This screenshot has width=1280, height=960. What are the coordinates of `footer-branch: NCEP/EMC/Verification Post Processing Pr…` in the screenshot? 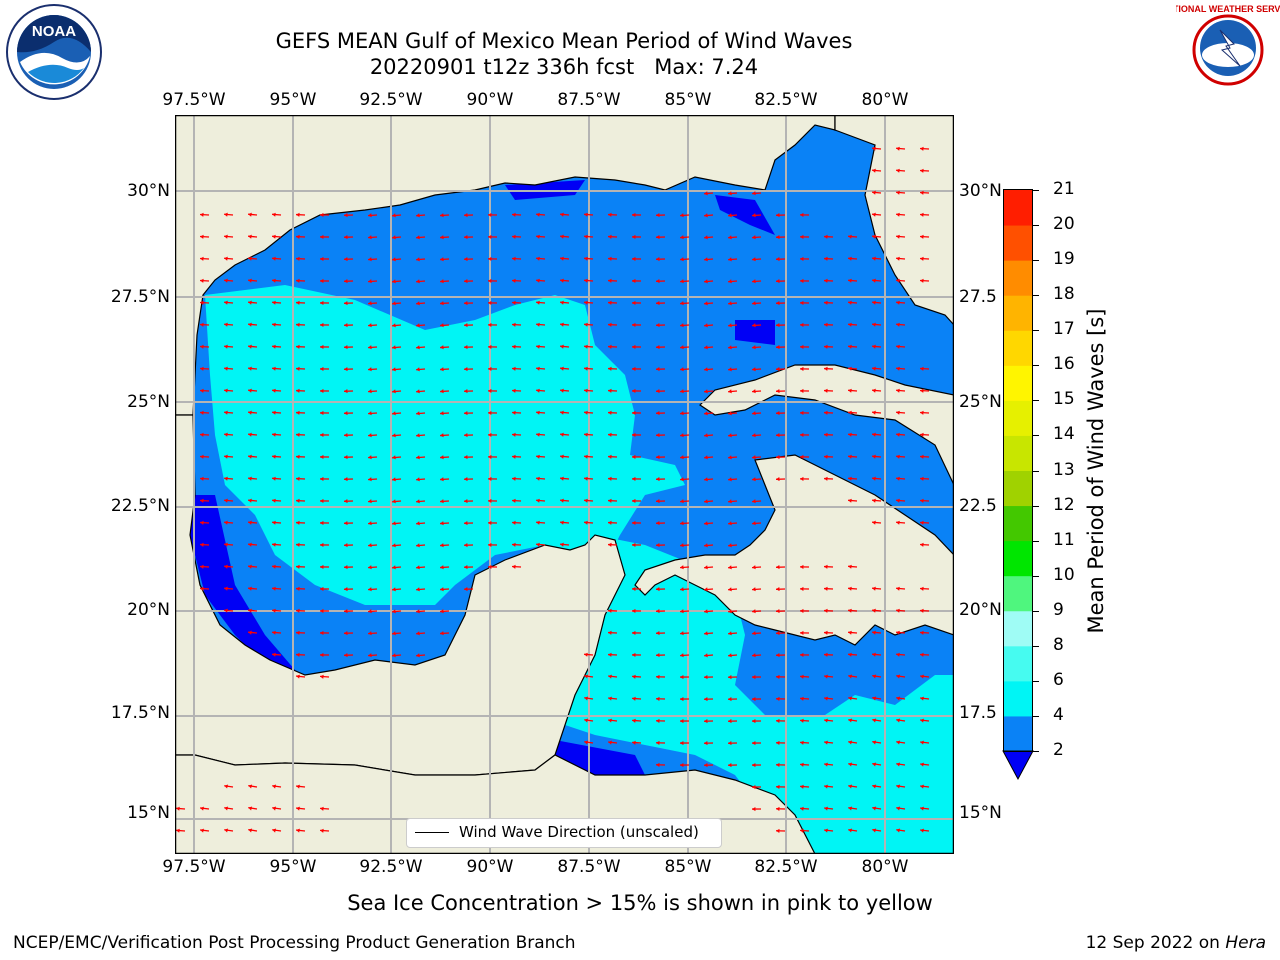 It's located at (294, 943).